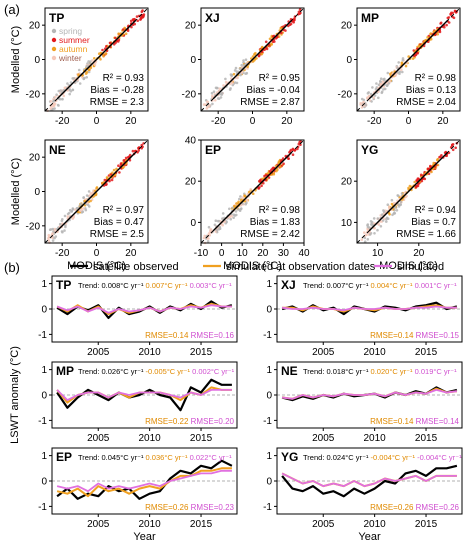 This screenshot has height=541, width=474. What do you see at coordinates (54, 49) in the screenshot?
I see `legend-marker` at bounding box center [54, 49].